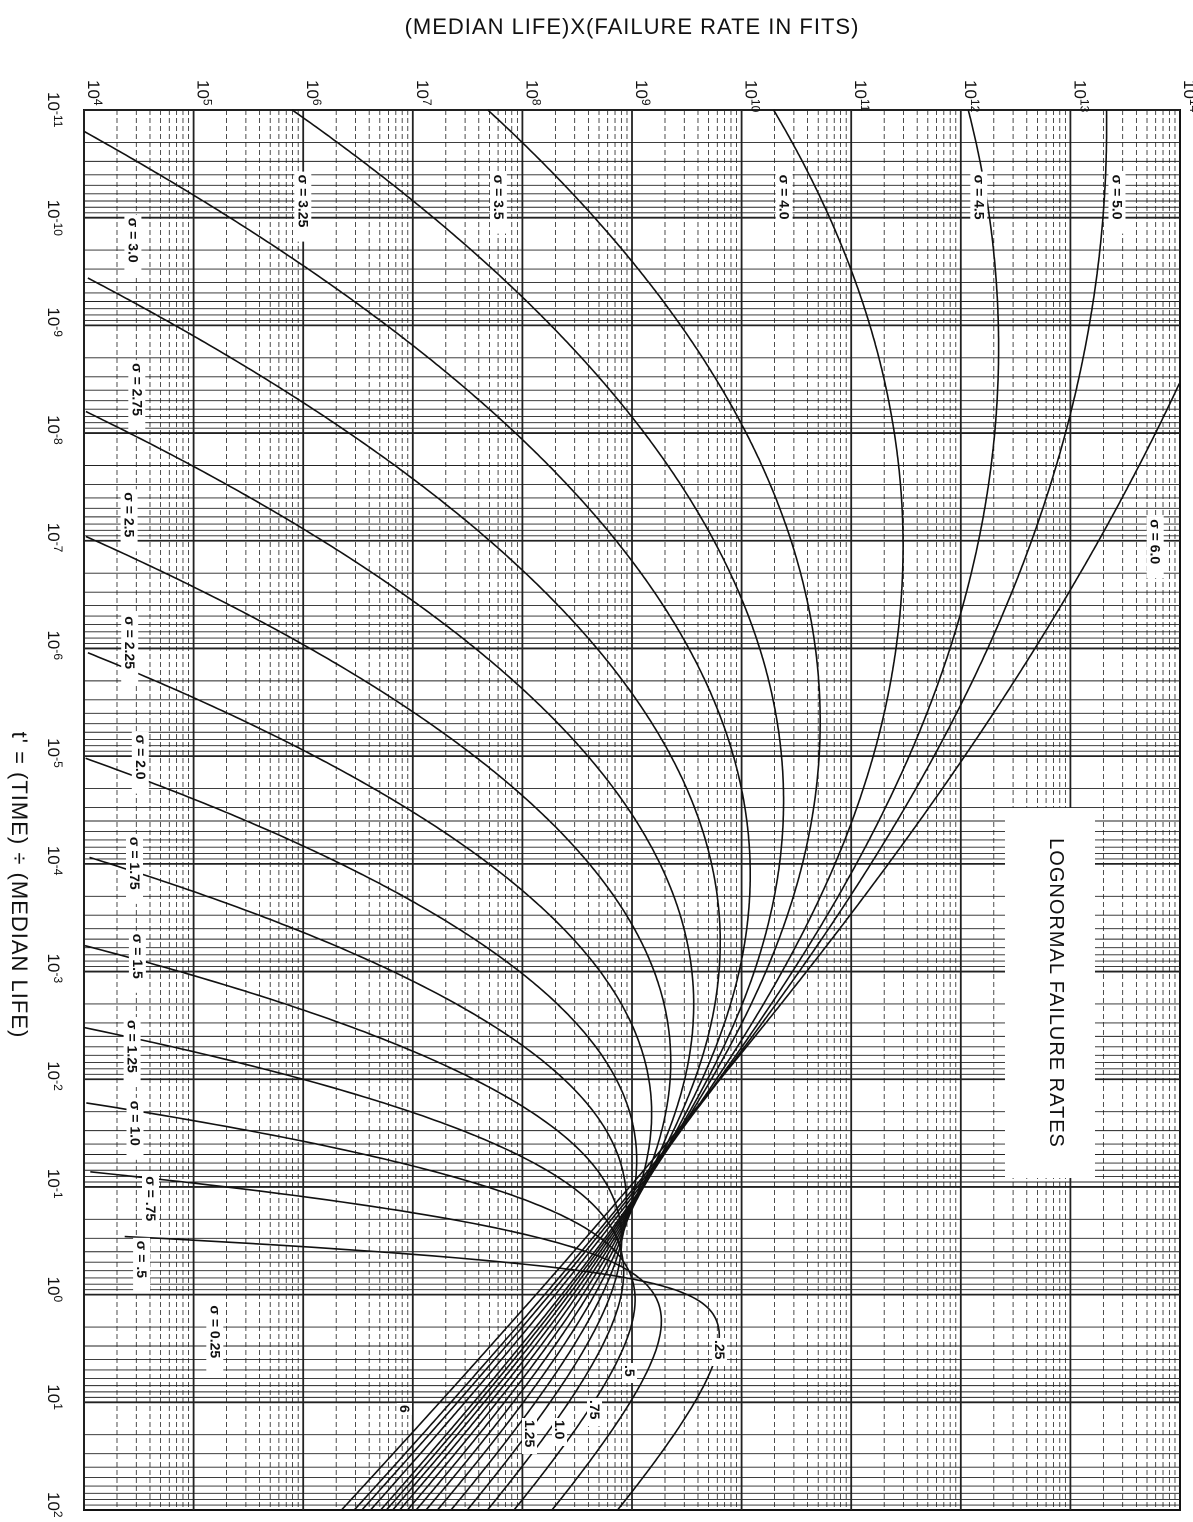  I want to click on bottom-tick-exponent: 0, so click(58, 1299).